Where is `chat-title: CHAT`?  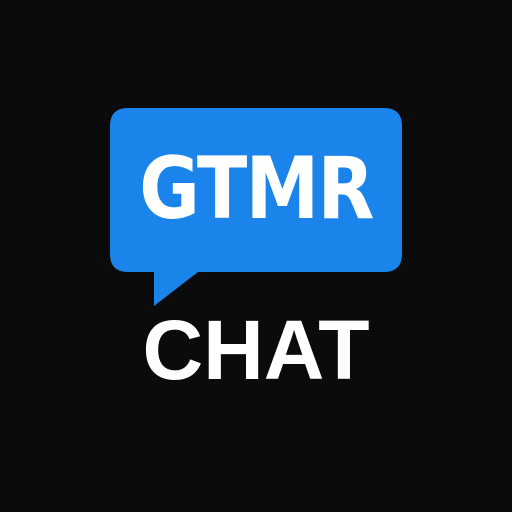
chat-title: CHAT is located at coordinates (256, 350).